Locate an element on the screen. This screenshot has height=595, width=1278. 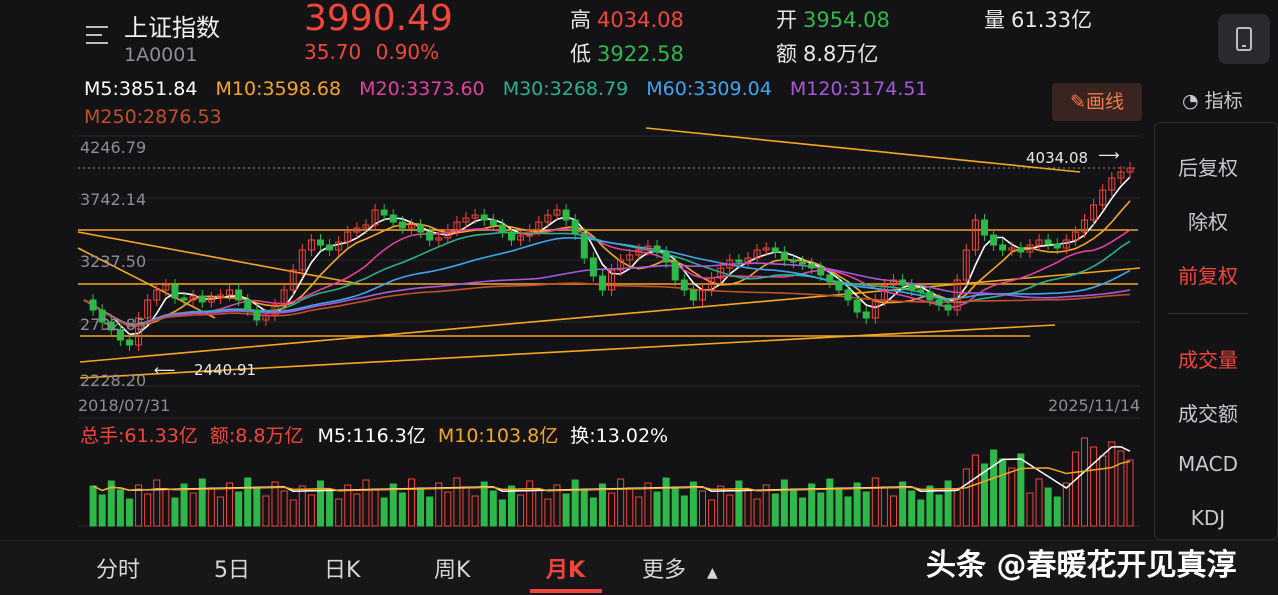
trend-line is located at coordinates (863, 150).